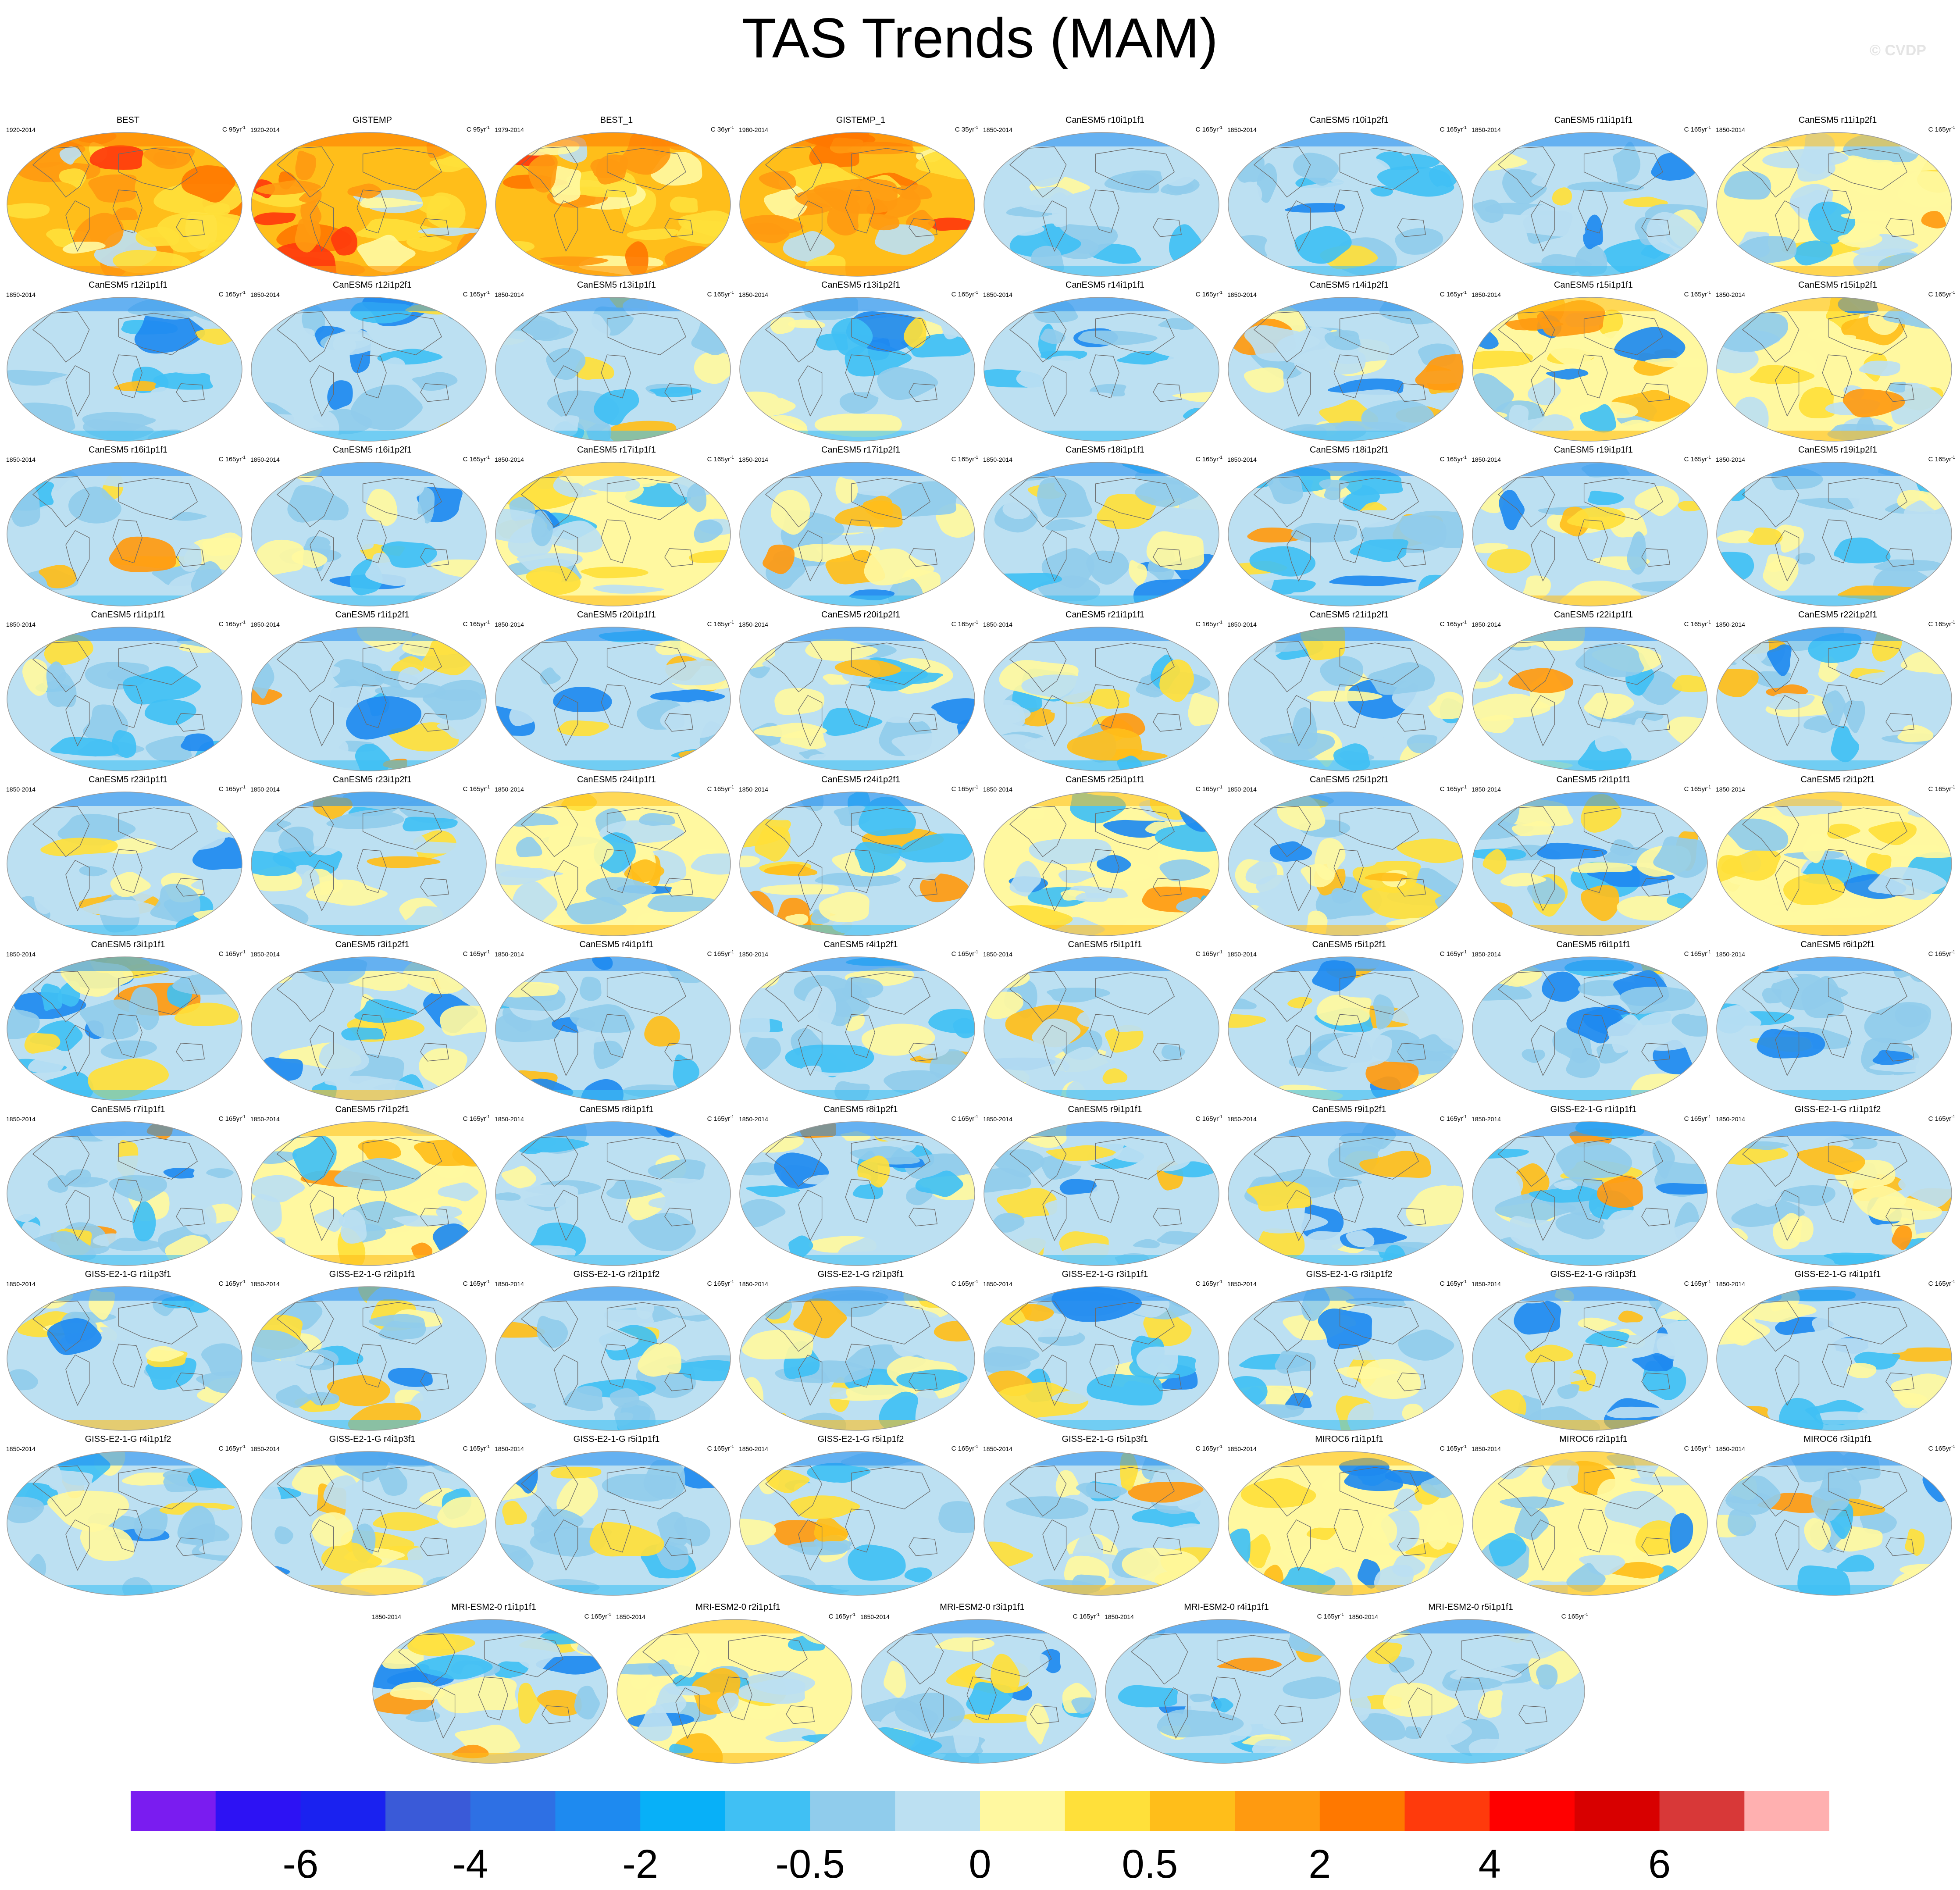  What do you see at coordinates (1192, 1811) in the screenshot?
I see `colorbar-swatch` at bounding box center [1192, 1811].